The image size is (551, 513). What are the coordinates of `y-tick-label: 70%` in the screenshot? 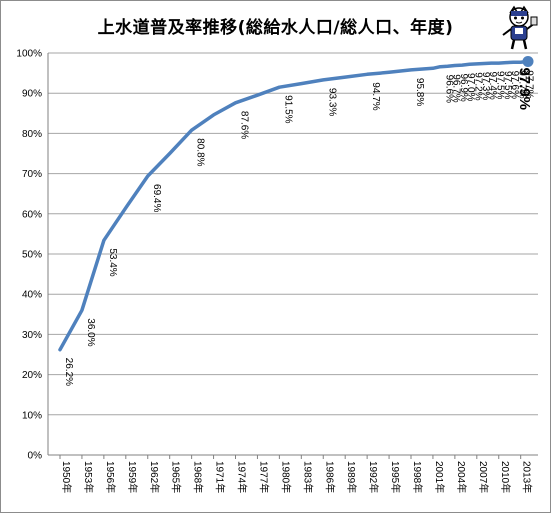 It's located at (32, 174).